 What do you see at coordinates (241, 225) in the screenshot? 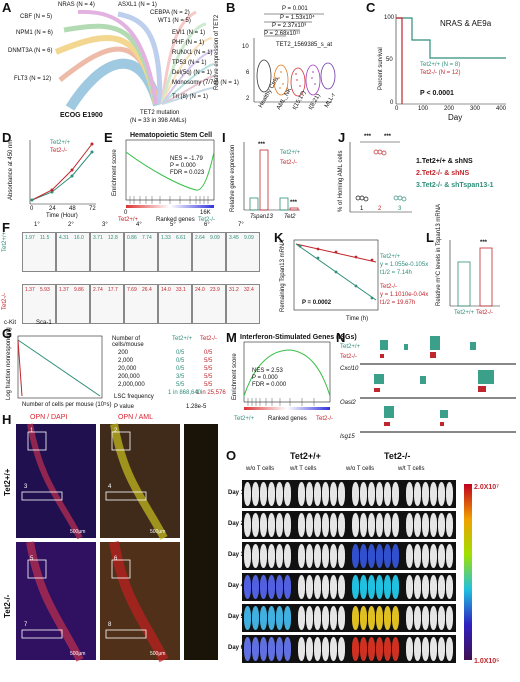
I see `f-round-label: 7°` at bounding box center [241, 225].